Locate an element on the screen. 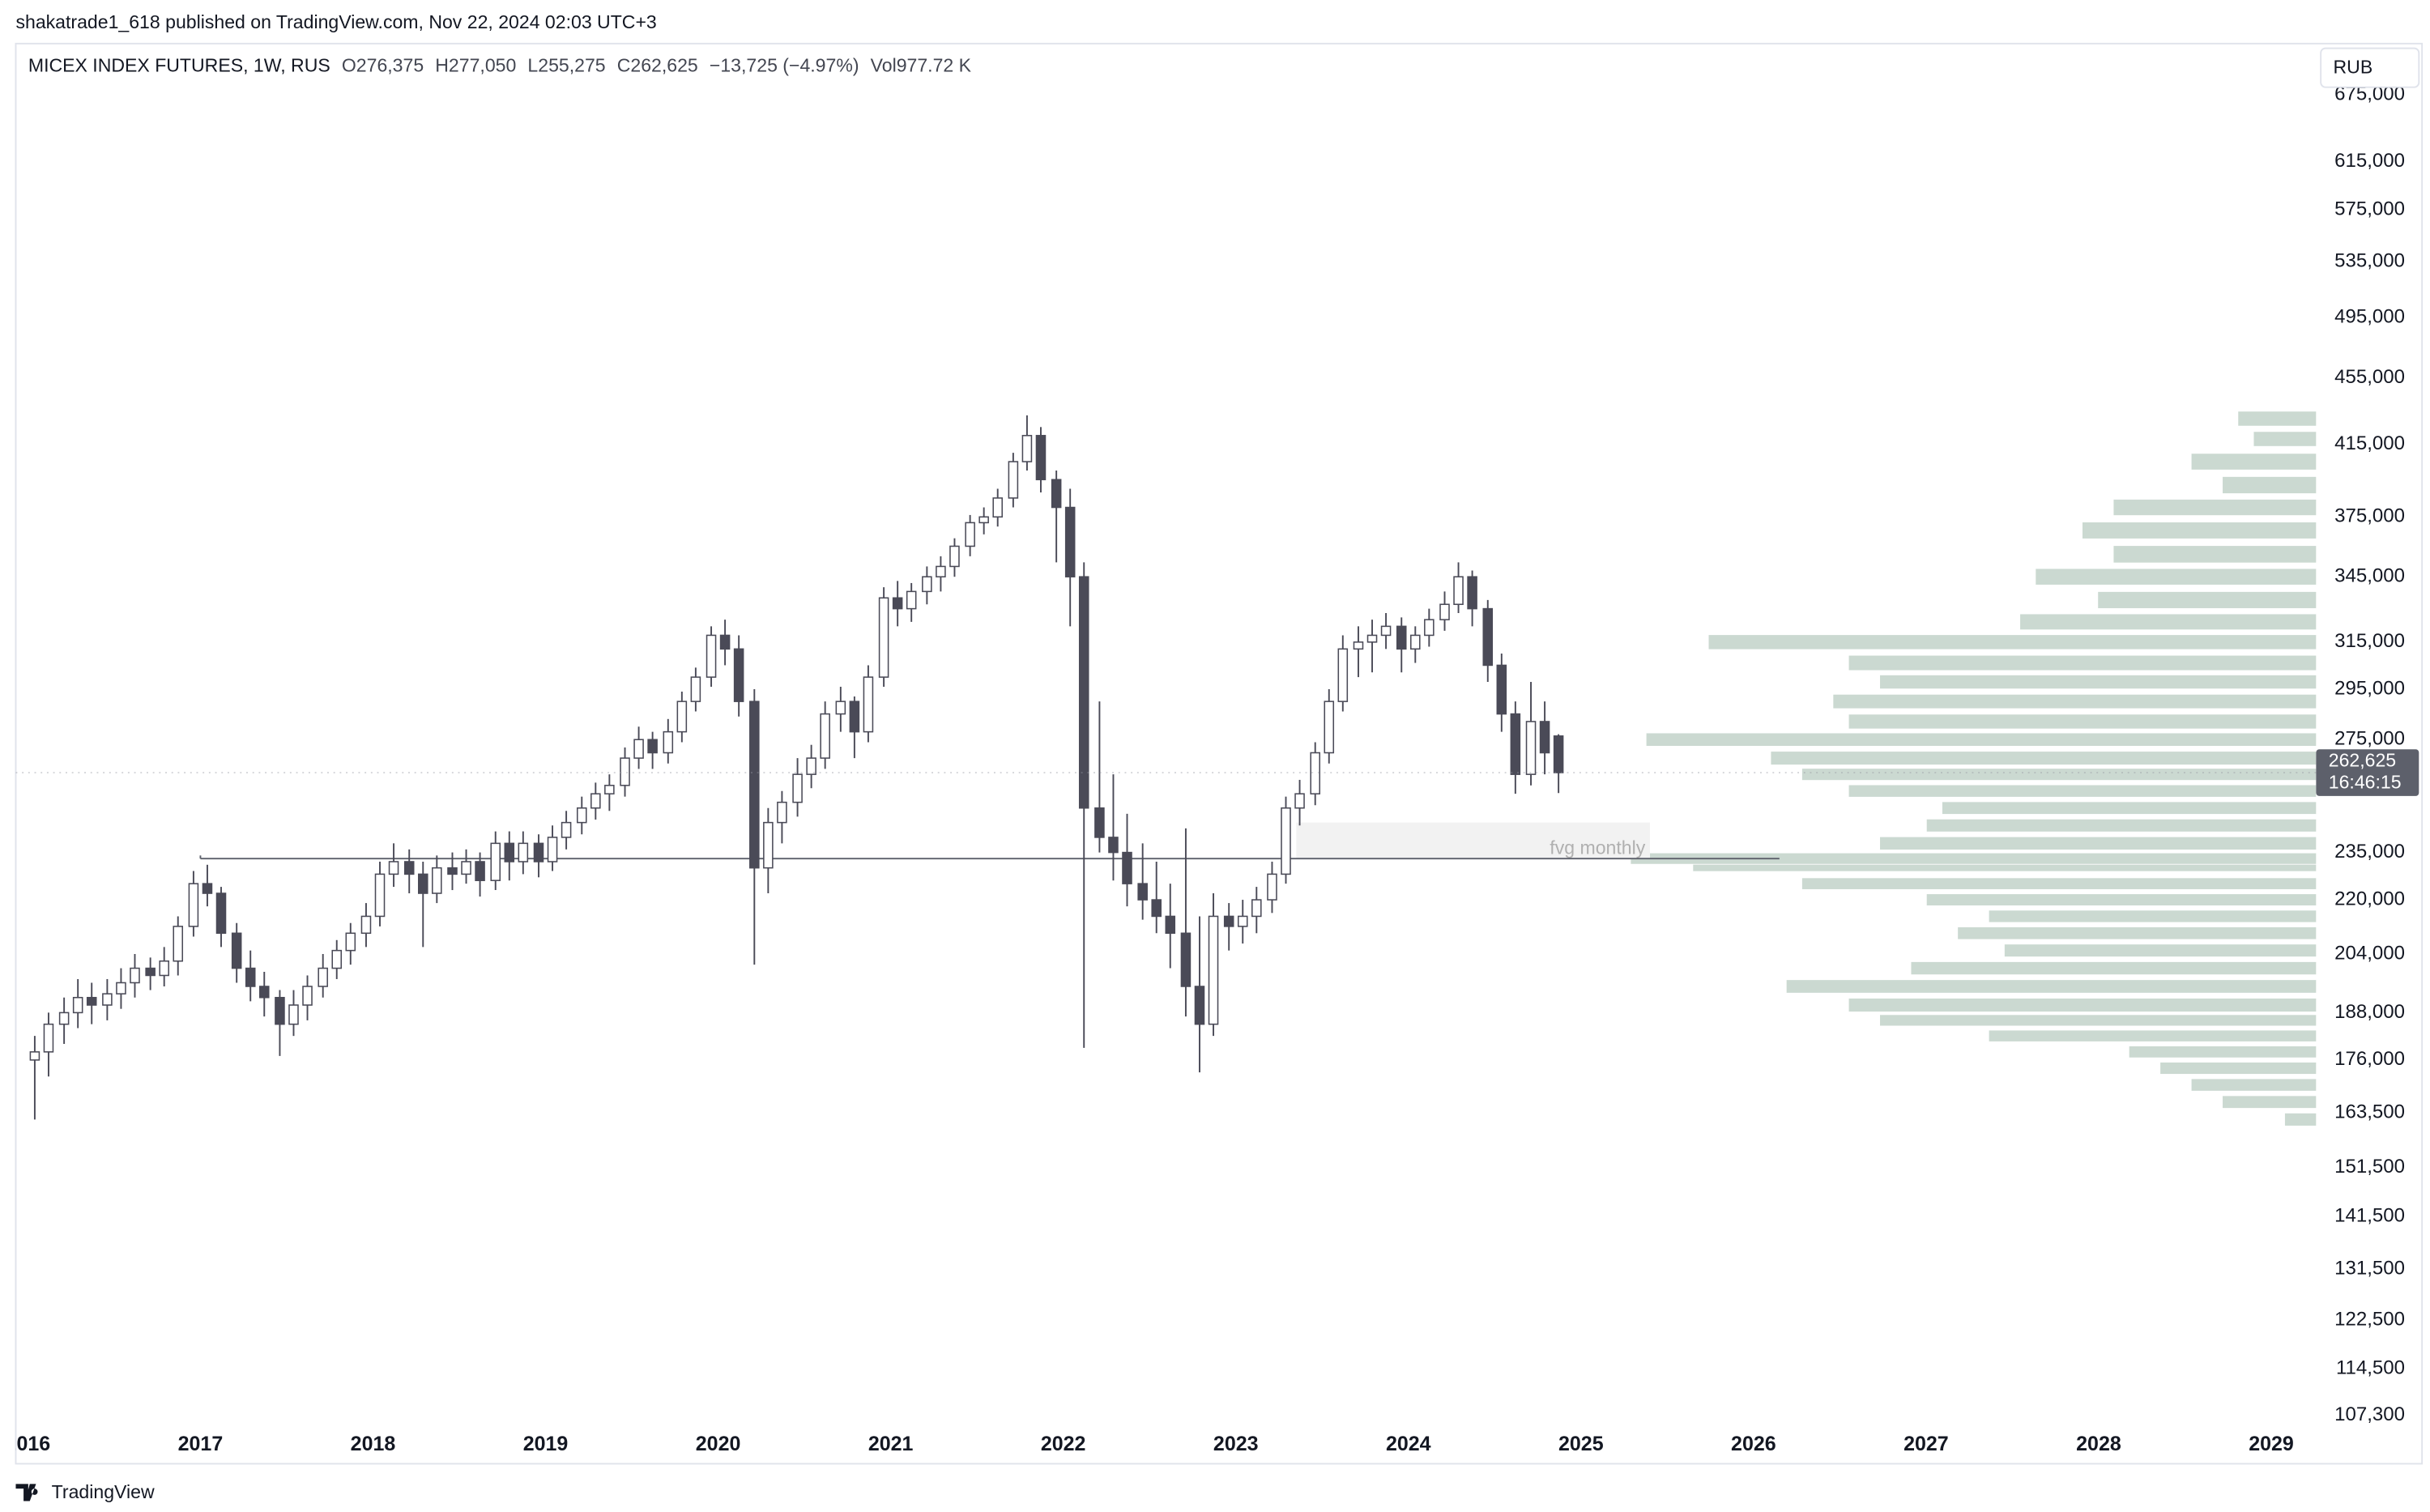 Image resolution: width=2430 pixels, height=1512 pixels. currency-box is located at coordinates (2370, 67).